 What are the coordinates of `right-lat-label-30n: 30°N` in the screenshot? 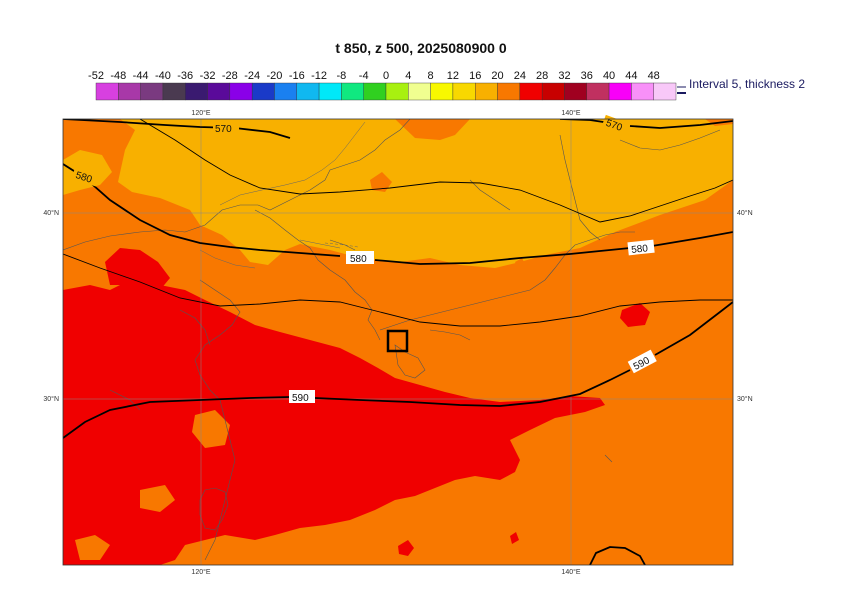 It's located at (745, 399).